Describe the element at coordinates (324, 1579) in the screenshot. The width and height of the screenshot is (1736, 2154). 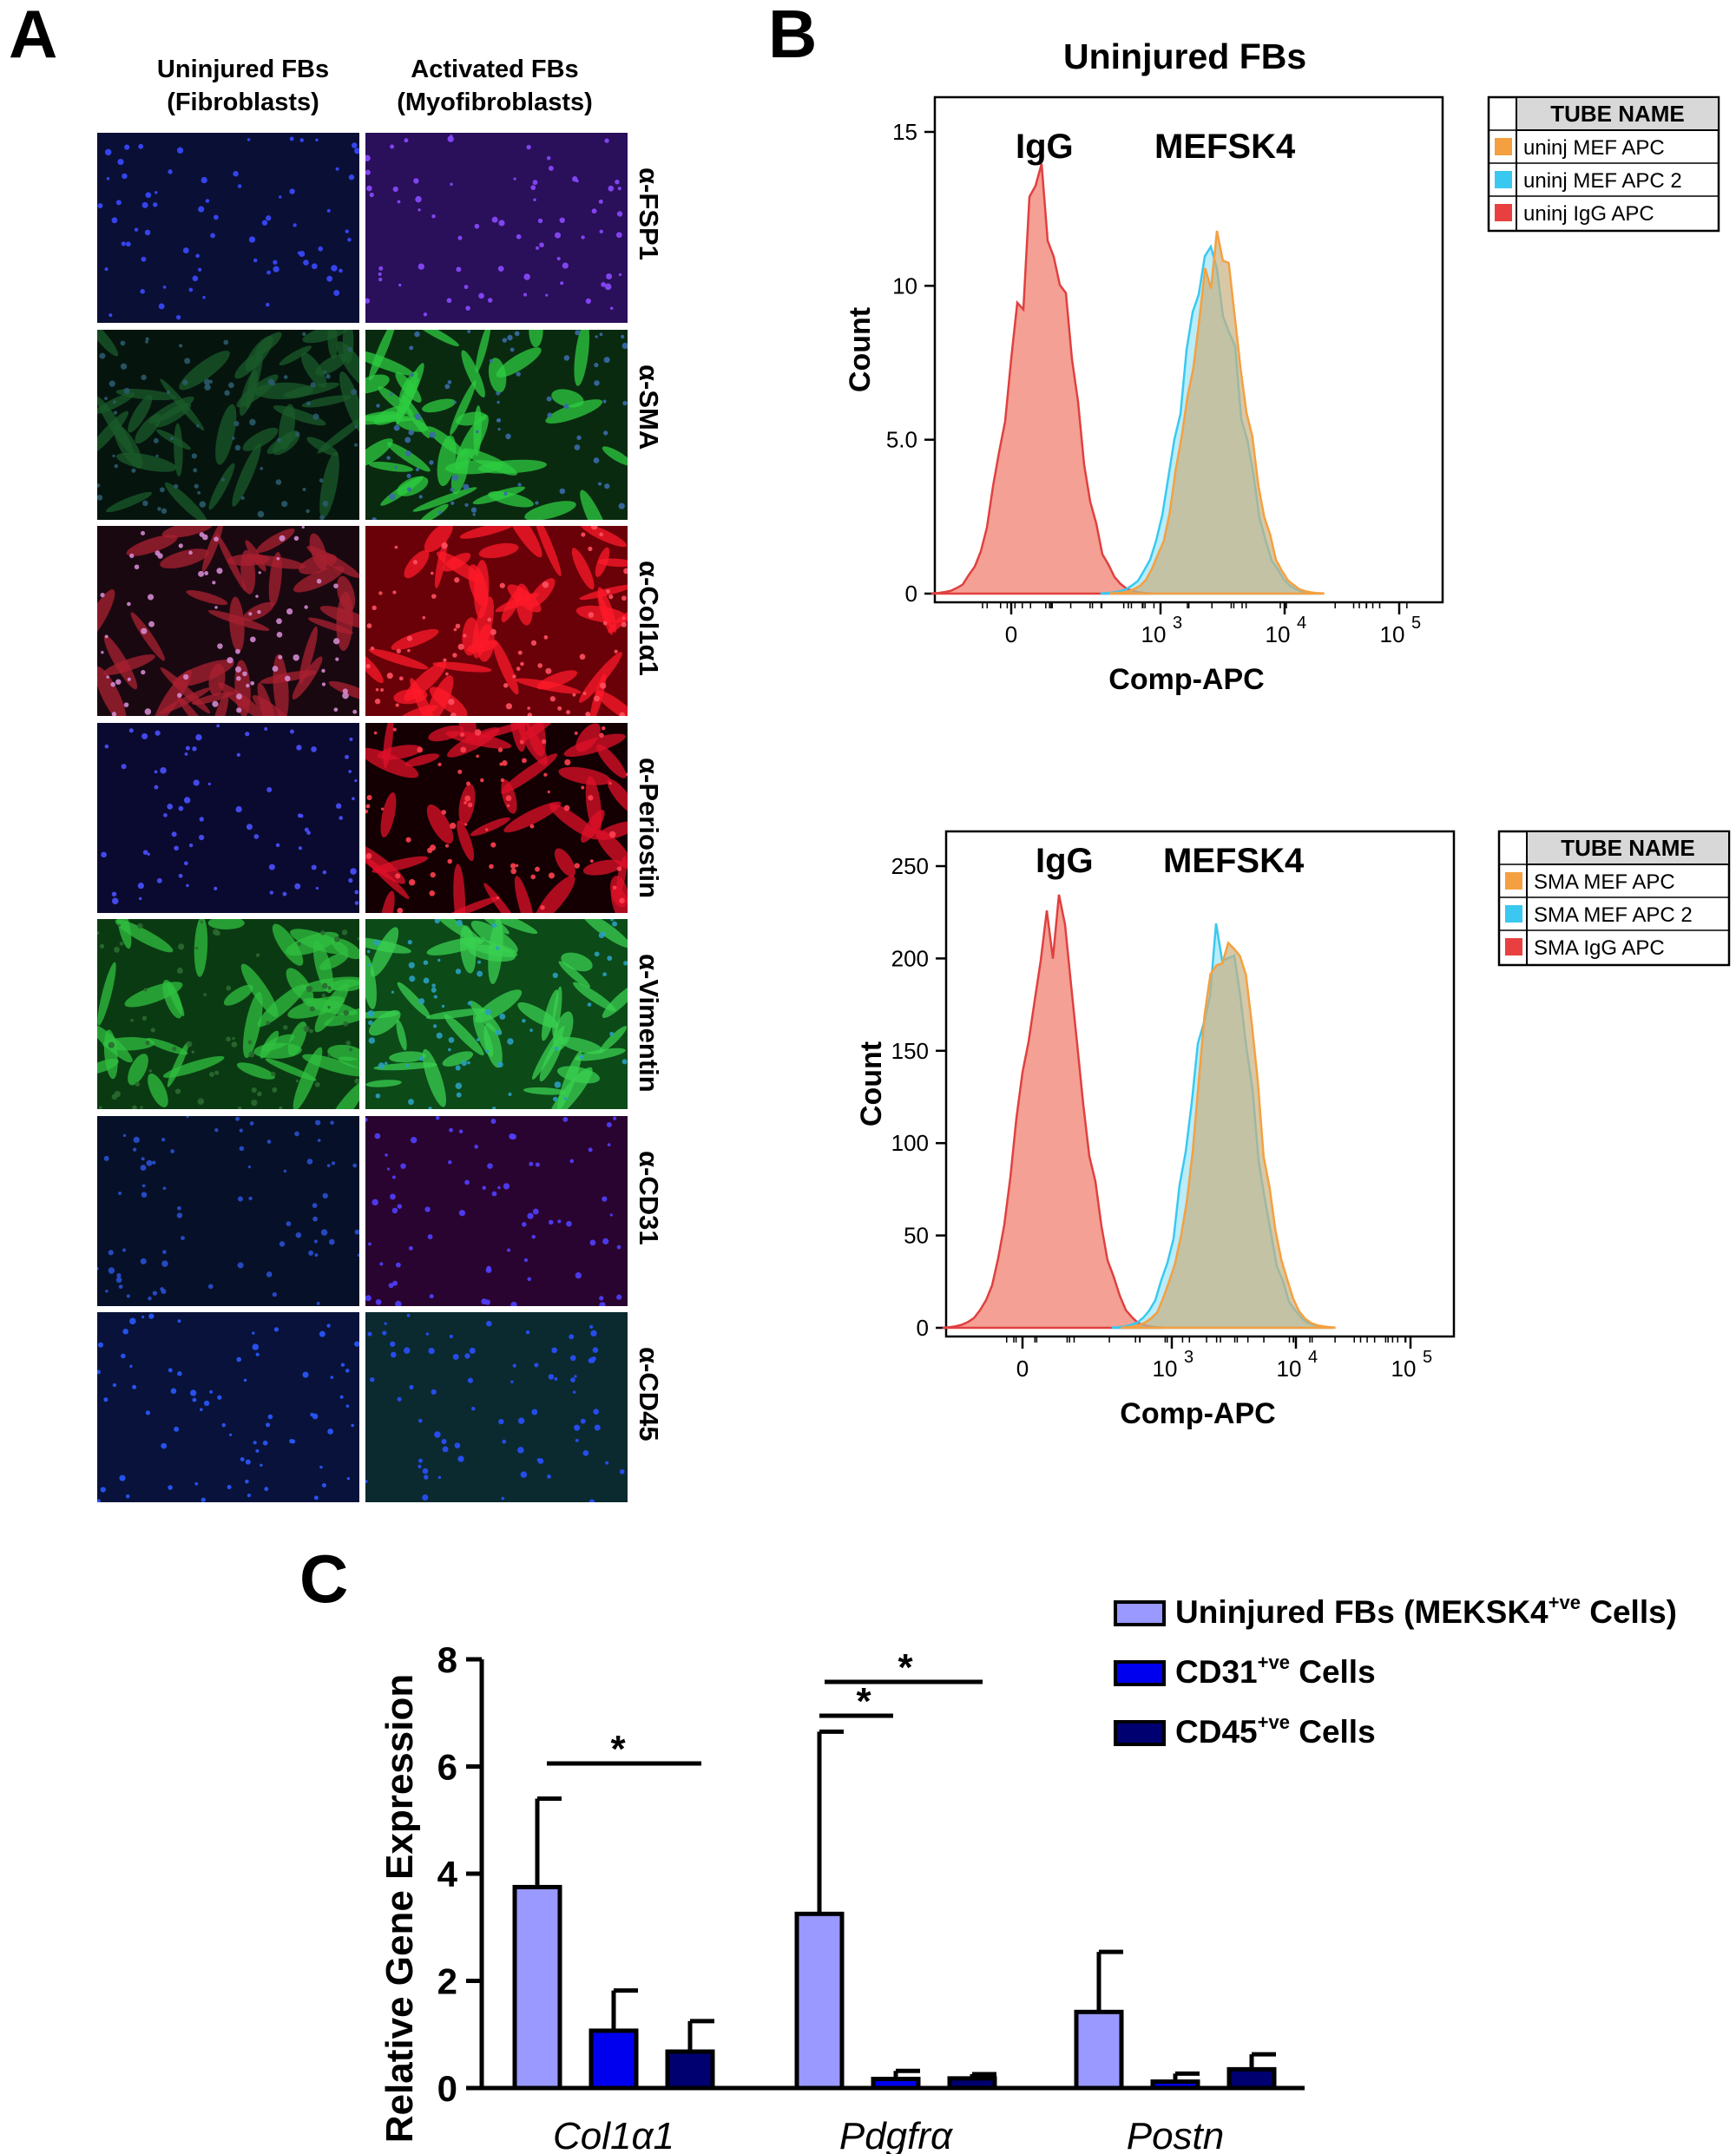
I see `panel-c-letter: C` at that location.